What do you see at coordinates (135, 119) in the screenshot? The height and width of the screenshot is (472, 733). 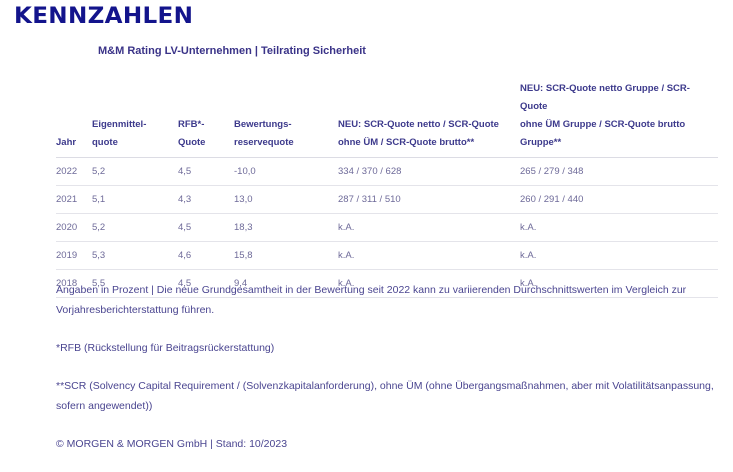 I see `column-header-eigenmittelquote: Eigenmittel-quote` at bounding box center [135, 119].